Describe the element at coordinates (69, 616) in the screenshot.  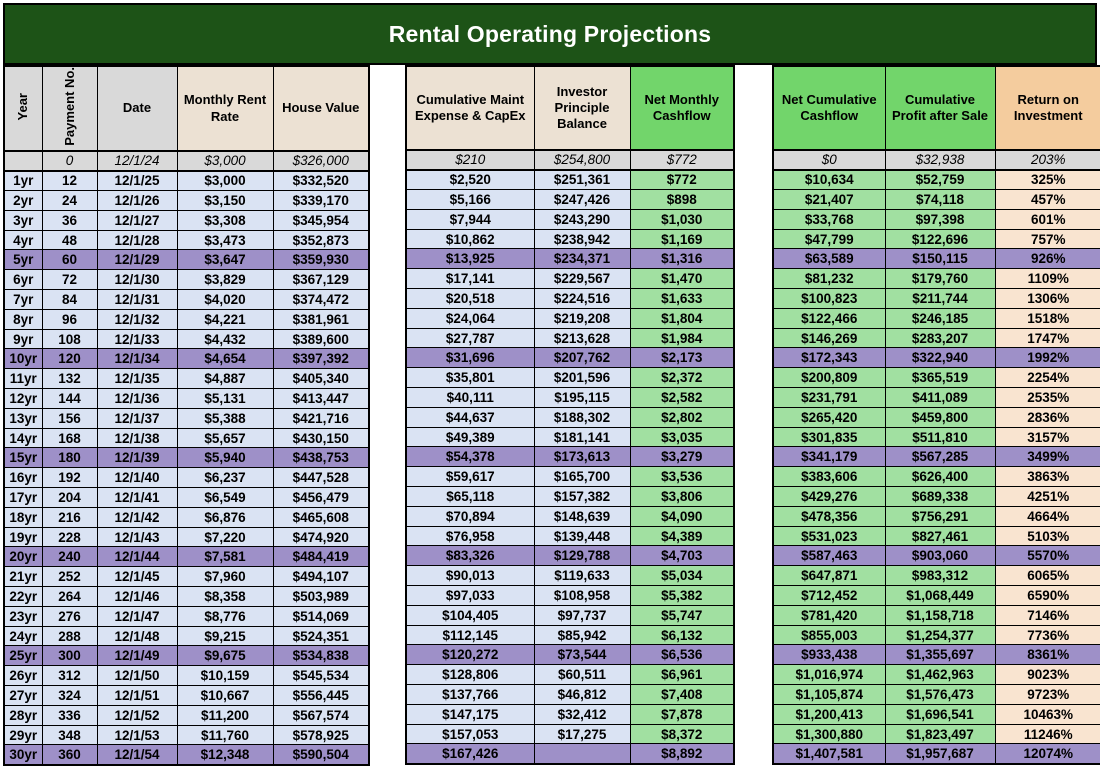
I see `cell-payment: 276` at that location.